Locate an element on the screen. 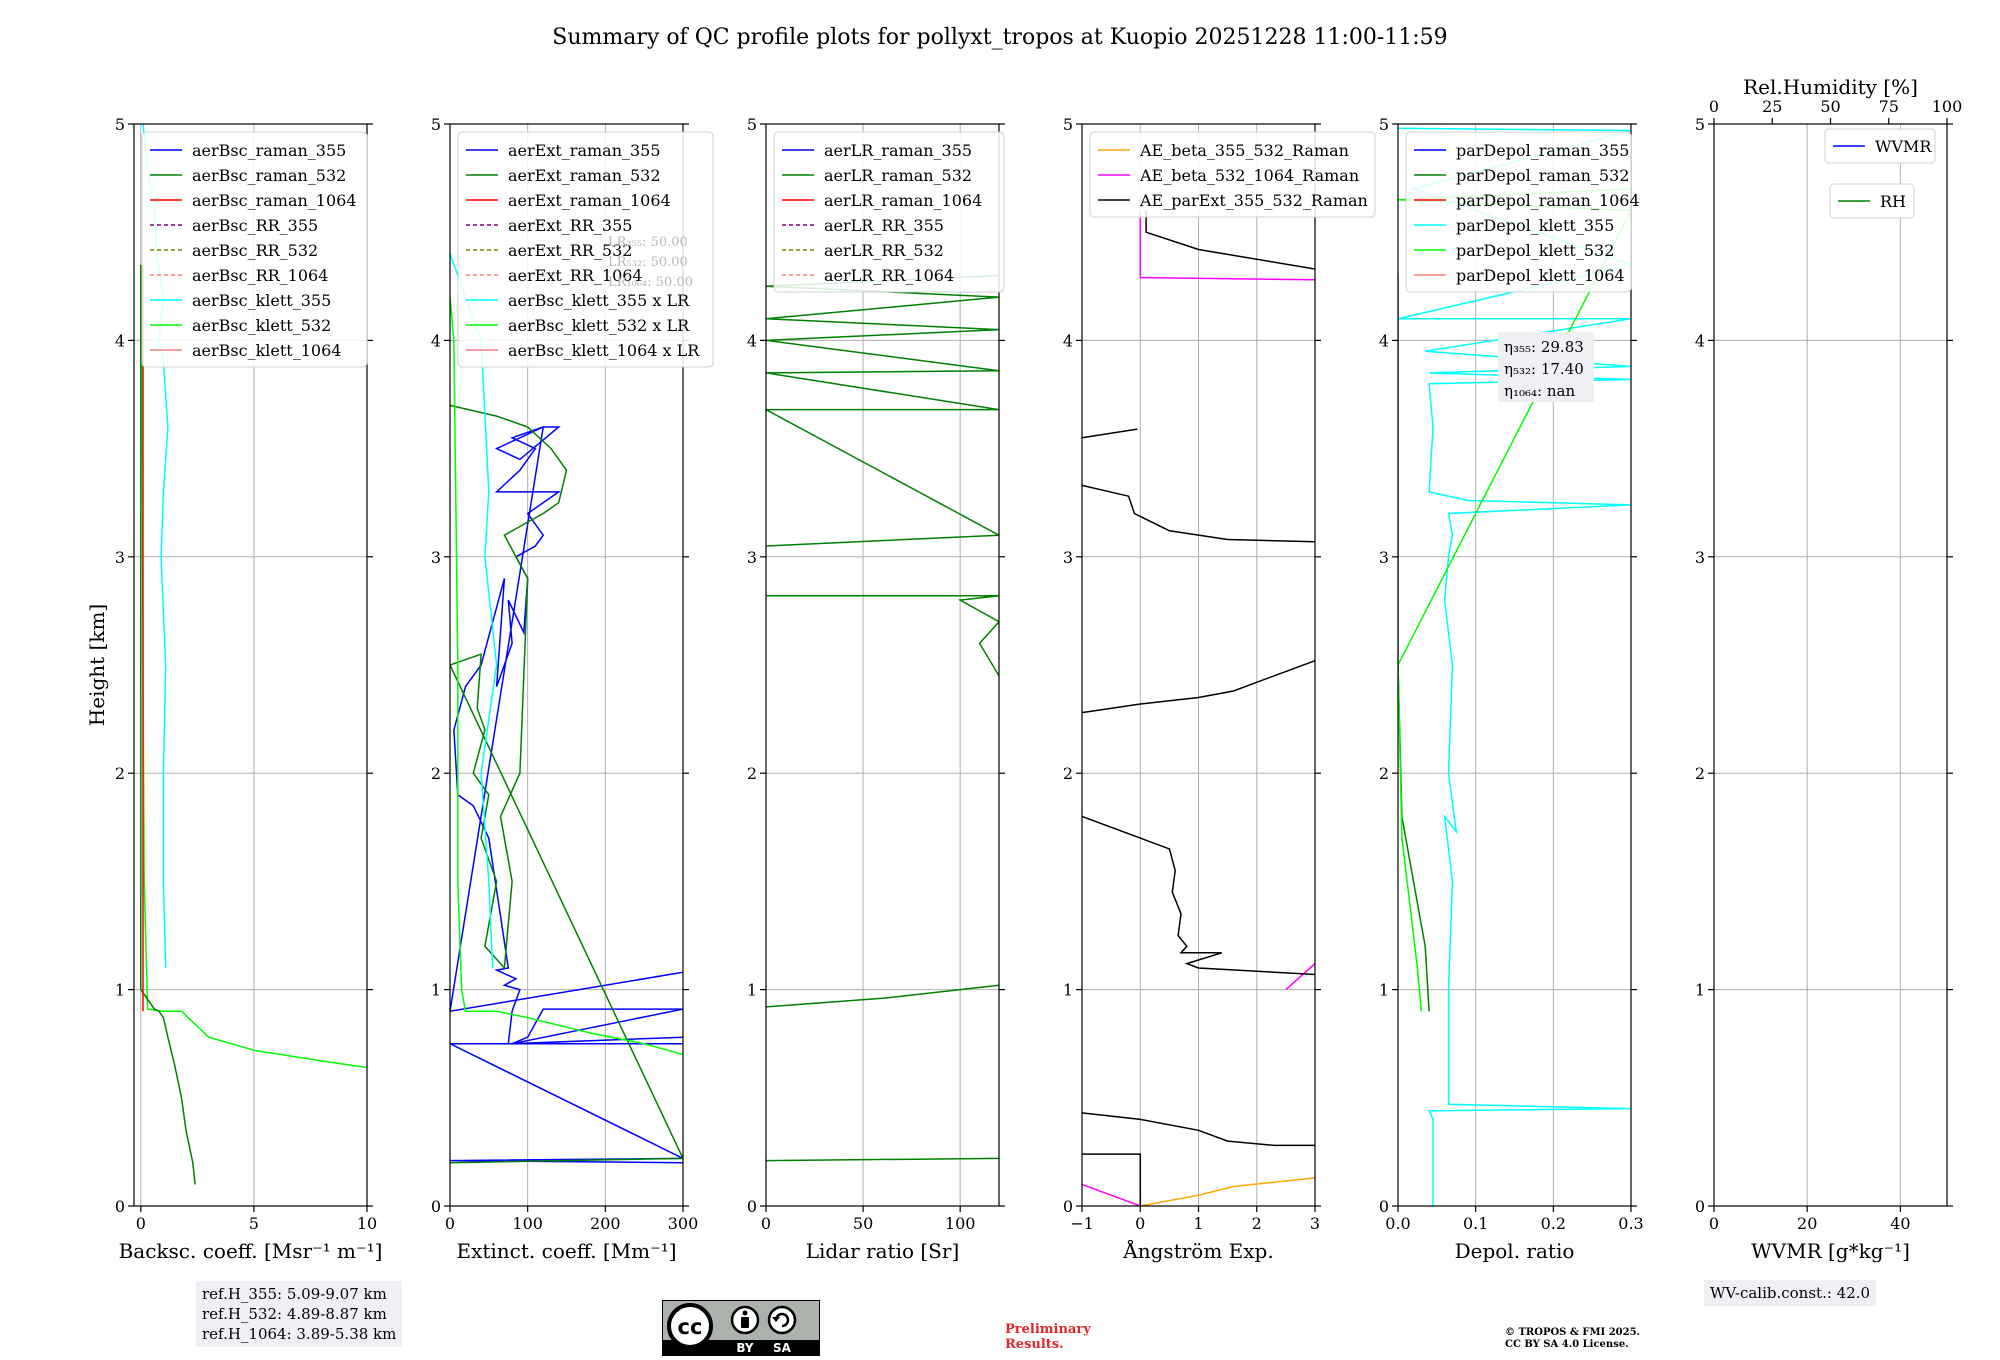 This screenshot has width=2000, height=1360. x-tick-label: 0.1 is located at coordinates (1475, 1223).